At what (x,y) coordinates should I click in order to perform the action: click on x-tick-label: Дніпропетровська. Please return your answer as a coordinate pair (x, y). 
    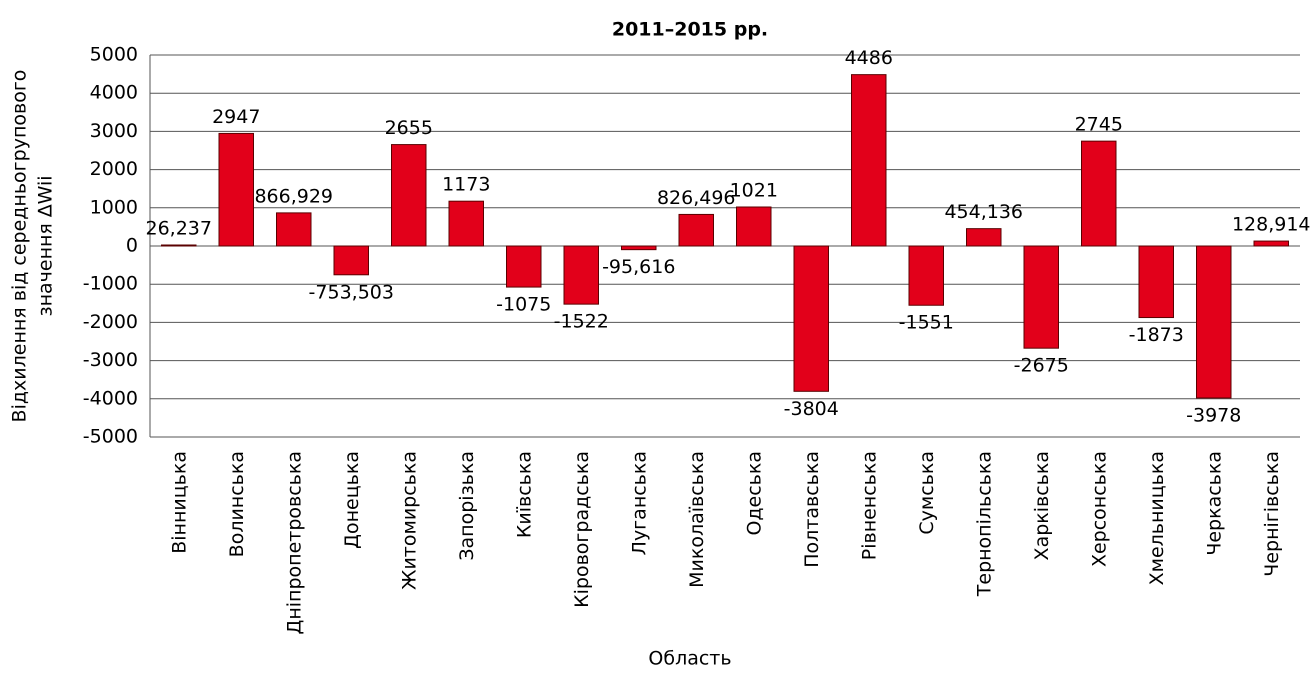
    Looking at the image, I should click on (294, 542).